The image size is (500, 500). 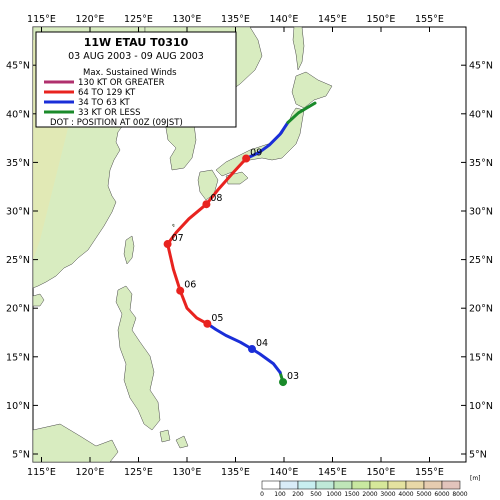 What do you see at coordinates (138, 472) in the screenshot?
I see `lon-label-bottom-2: 125°E` at bounding box center [138, 472].